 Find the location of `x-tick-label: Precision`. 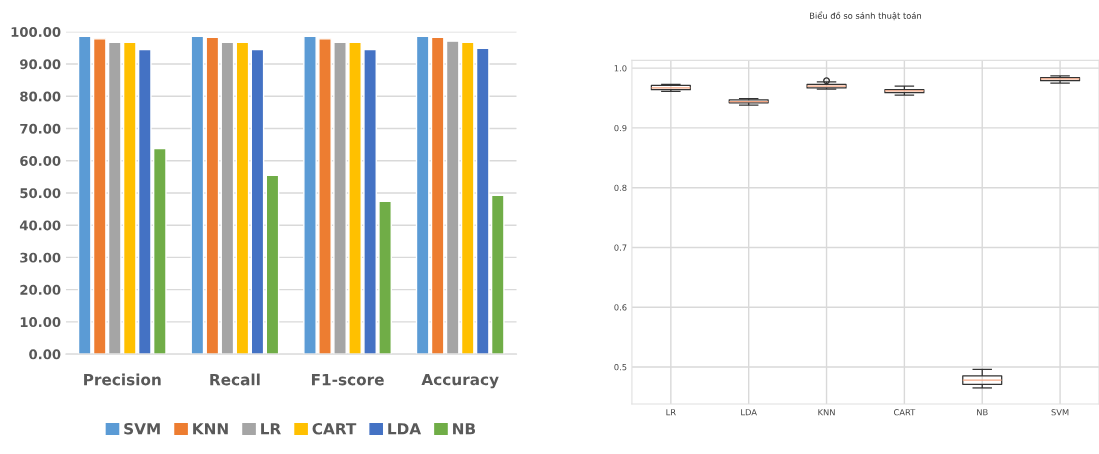

x-tick-label: Precision is located at coordinates (122, 379).